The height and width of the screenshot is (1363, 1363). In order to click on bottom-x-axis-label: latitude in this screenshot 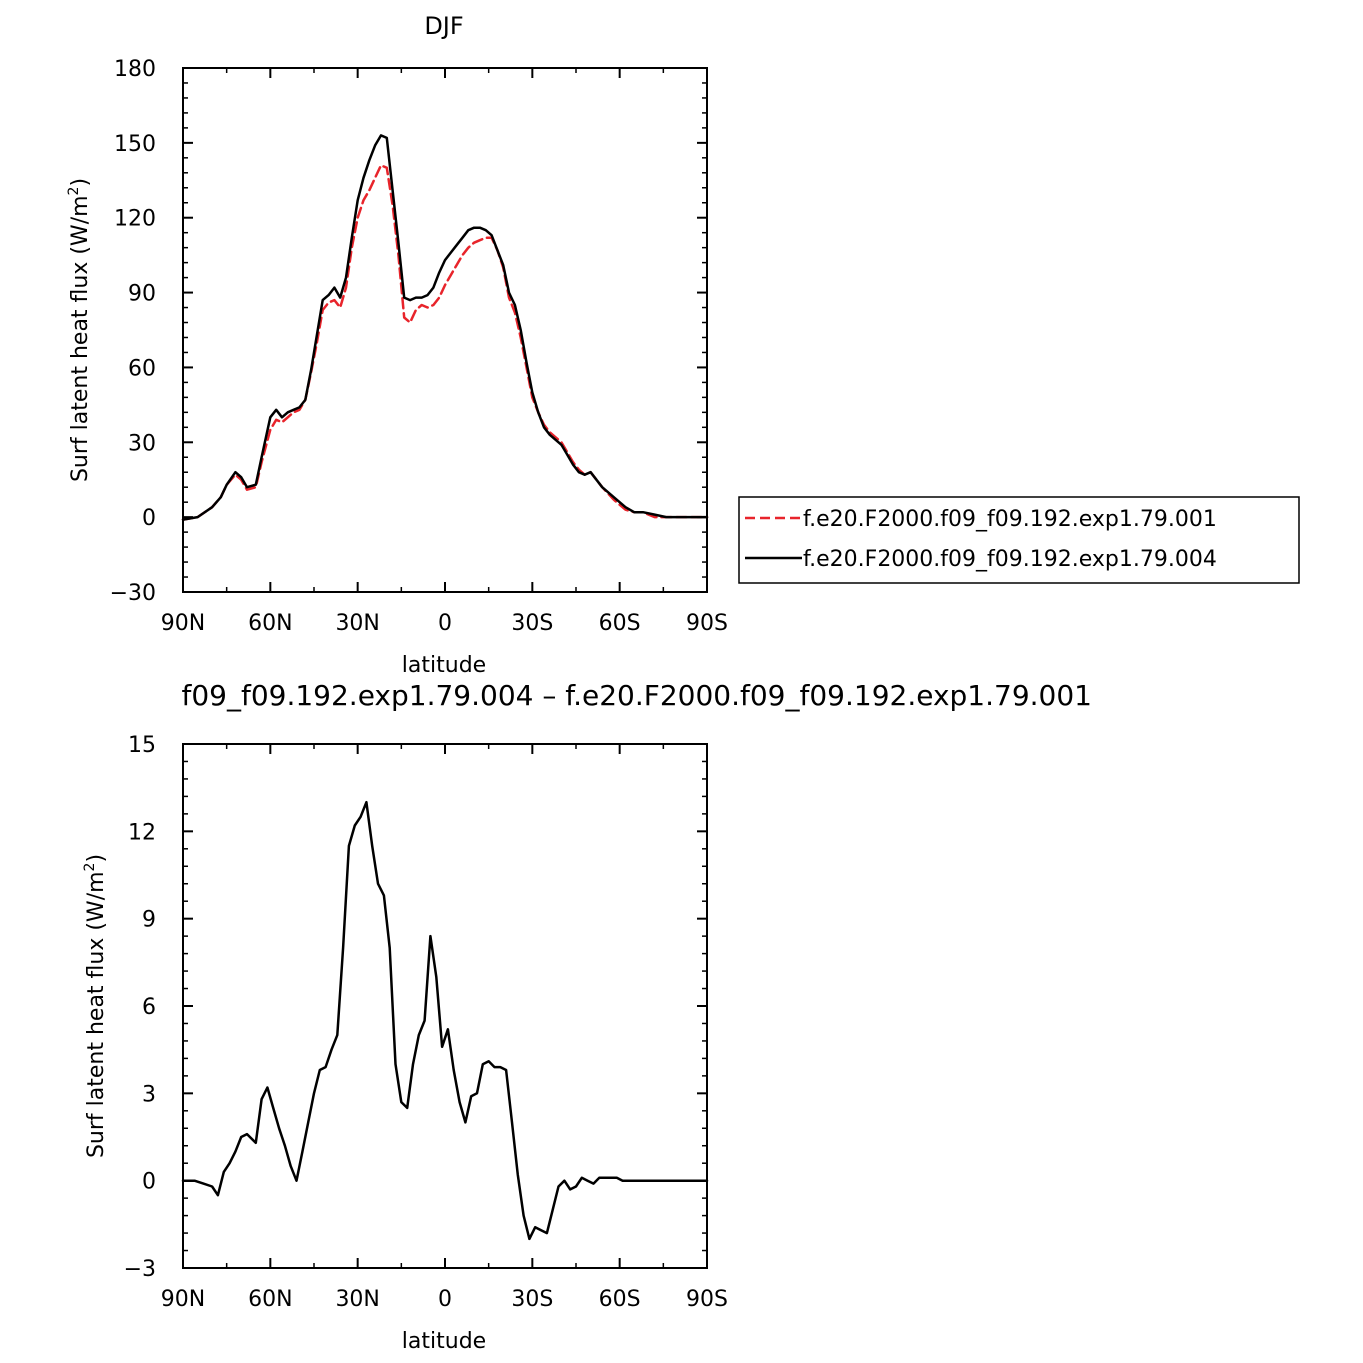, I will do `click(444, 1341)`.